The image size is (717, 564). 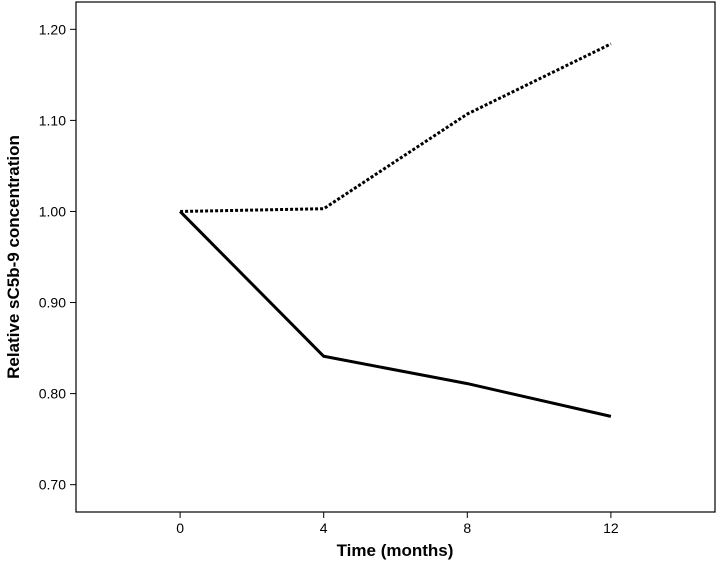 I want to click on y-tick-label: 1.10, so click(x=52, y=120).